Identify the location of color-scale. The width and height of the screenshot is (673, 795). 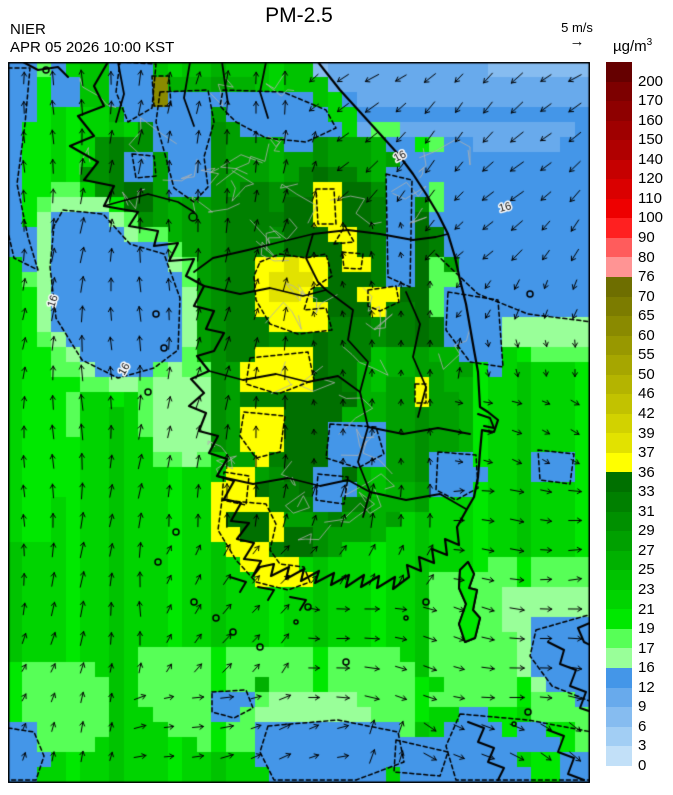
(619, 414).